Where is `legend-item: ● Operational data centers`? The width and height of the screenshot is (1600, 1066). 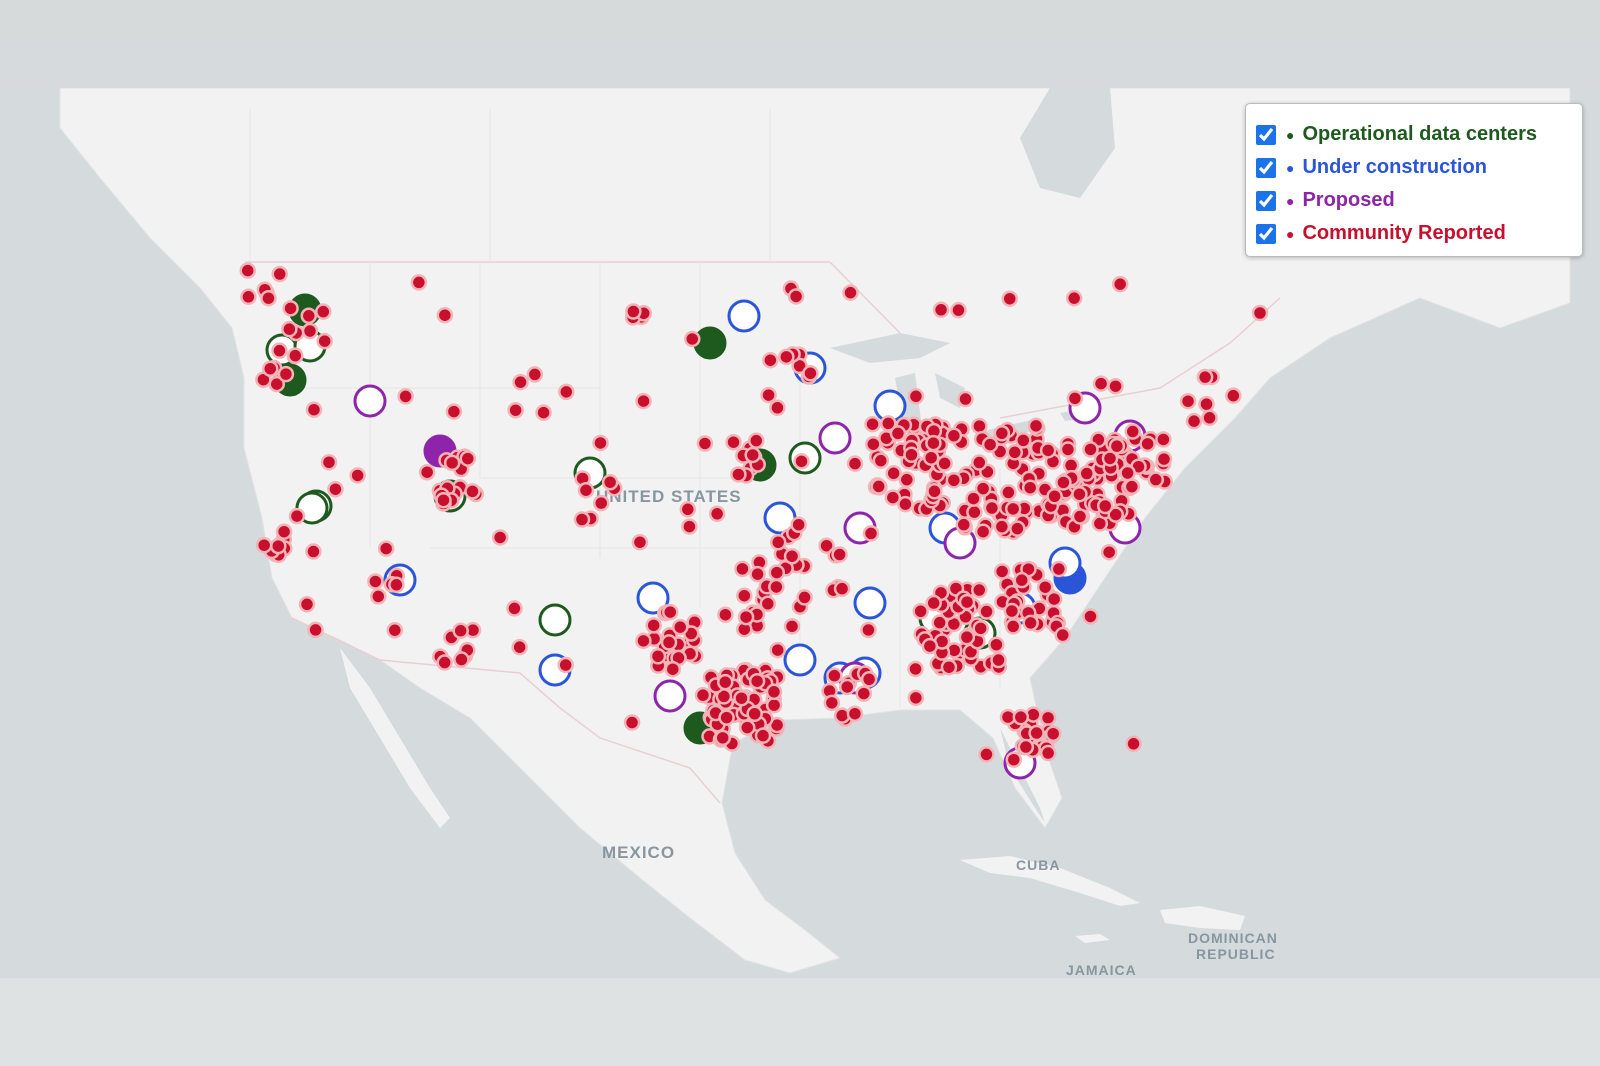
legend-item: ● Operational data centers is located at coordinates (1414, 134).